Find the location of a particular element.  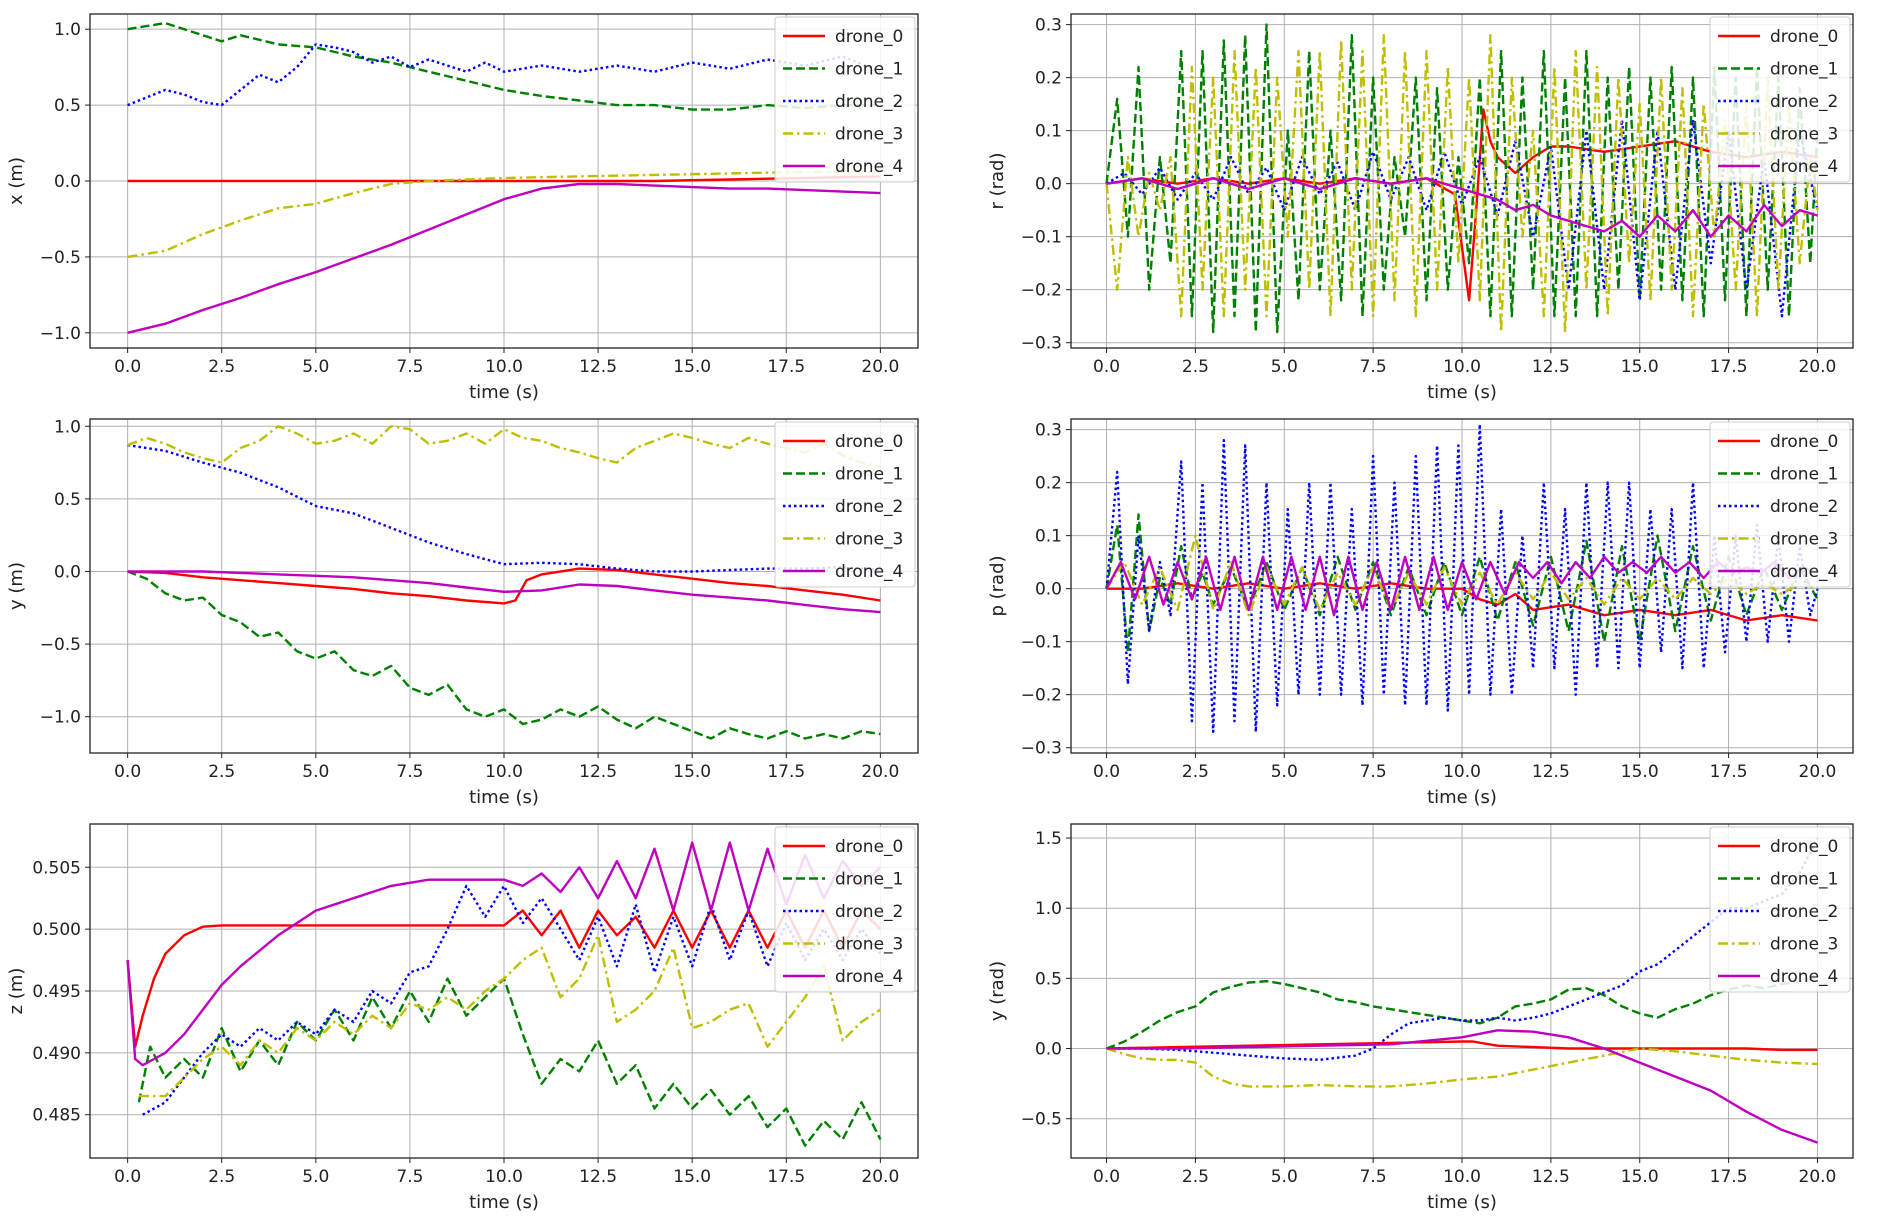

y-tick-label: −0.2 is located at coordinates (1041, 696).